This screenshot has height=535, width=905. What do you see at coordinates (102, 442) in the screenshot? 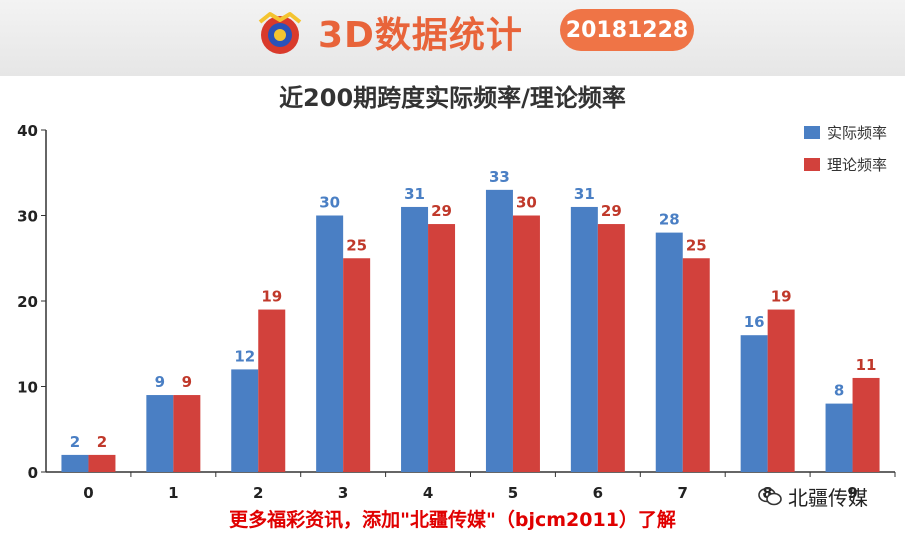
I see `data-label-theoretical: 2` at bounding box center [102, 442].